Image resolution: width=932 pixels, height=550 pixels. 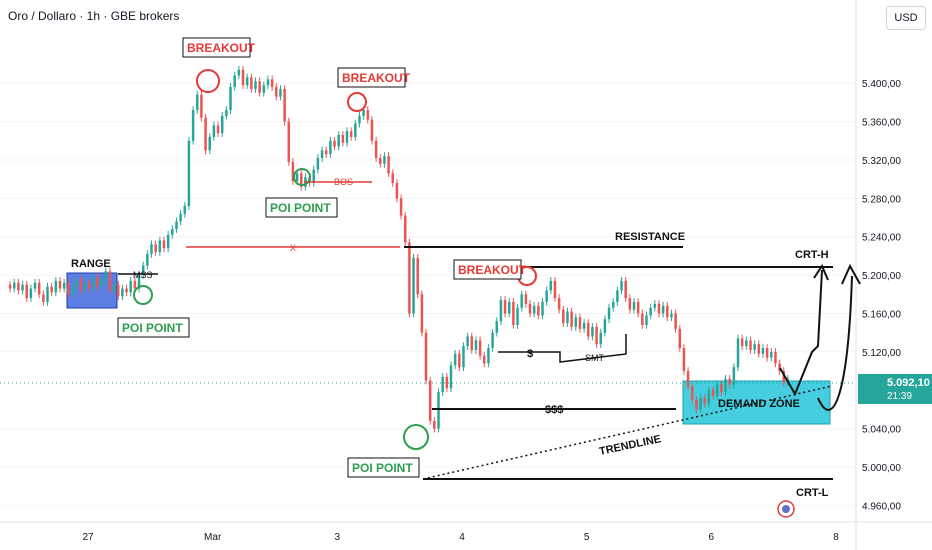 I want to click on projection-arrow-2-head, so click(x=851, y=274).